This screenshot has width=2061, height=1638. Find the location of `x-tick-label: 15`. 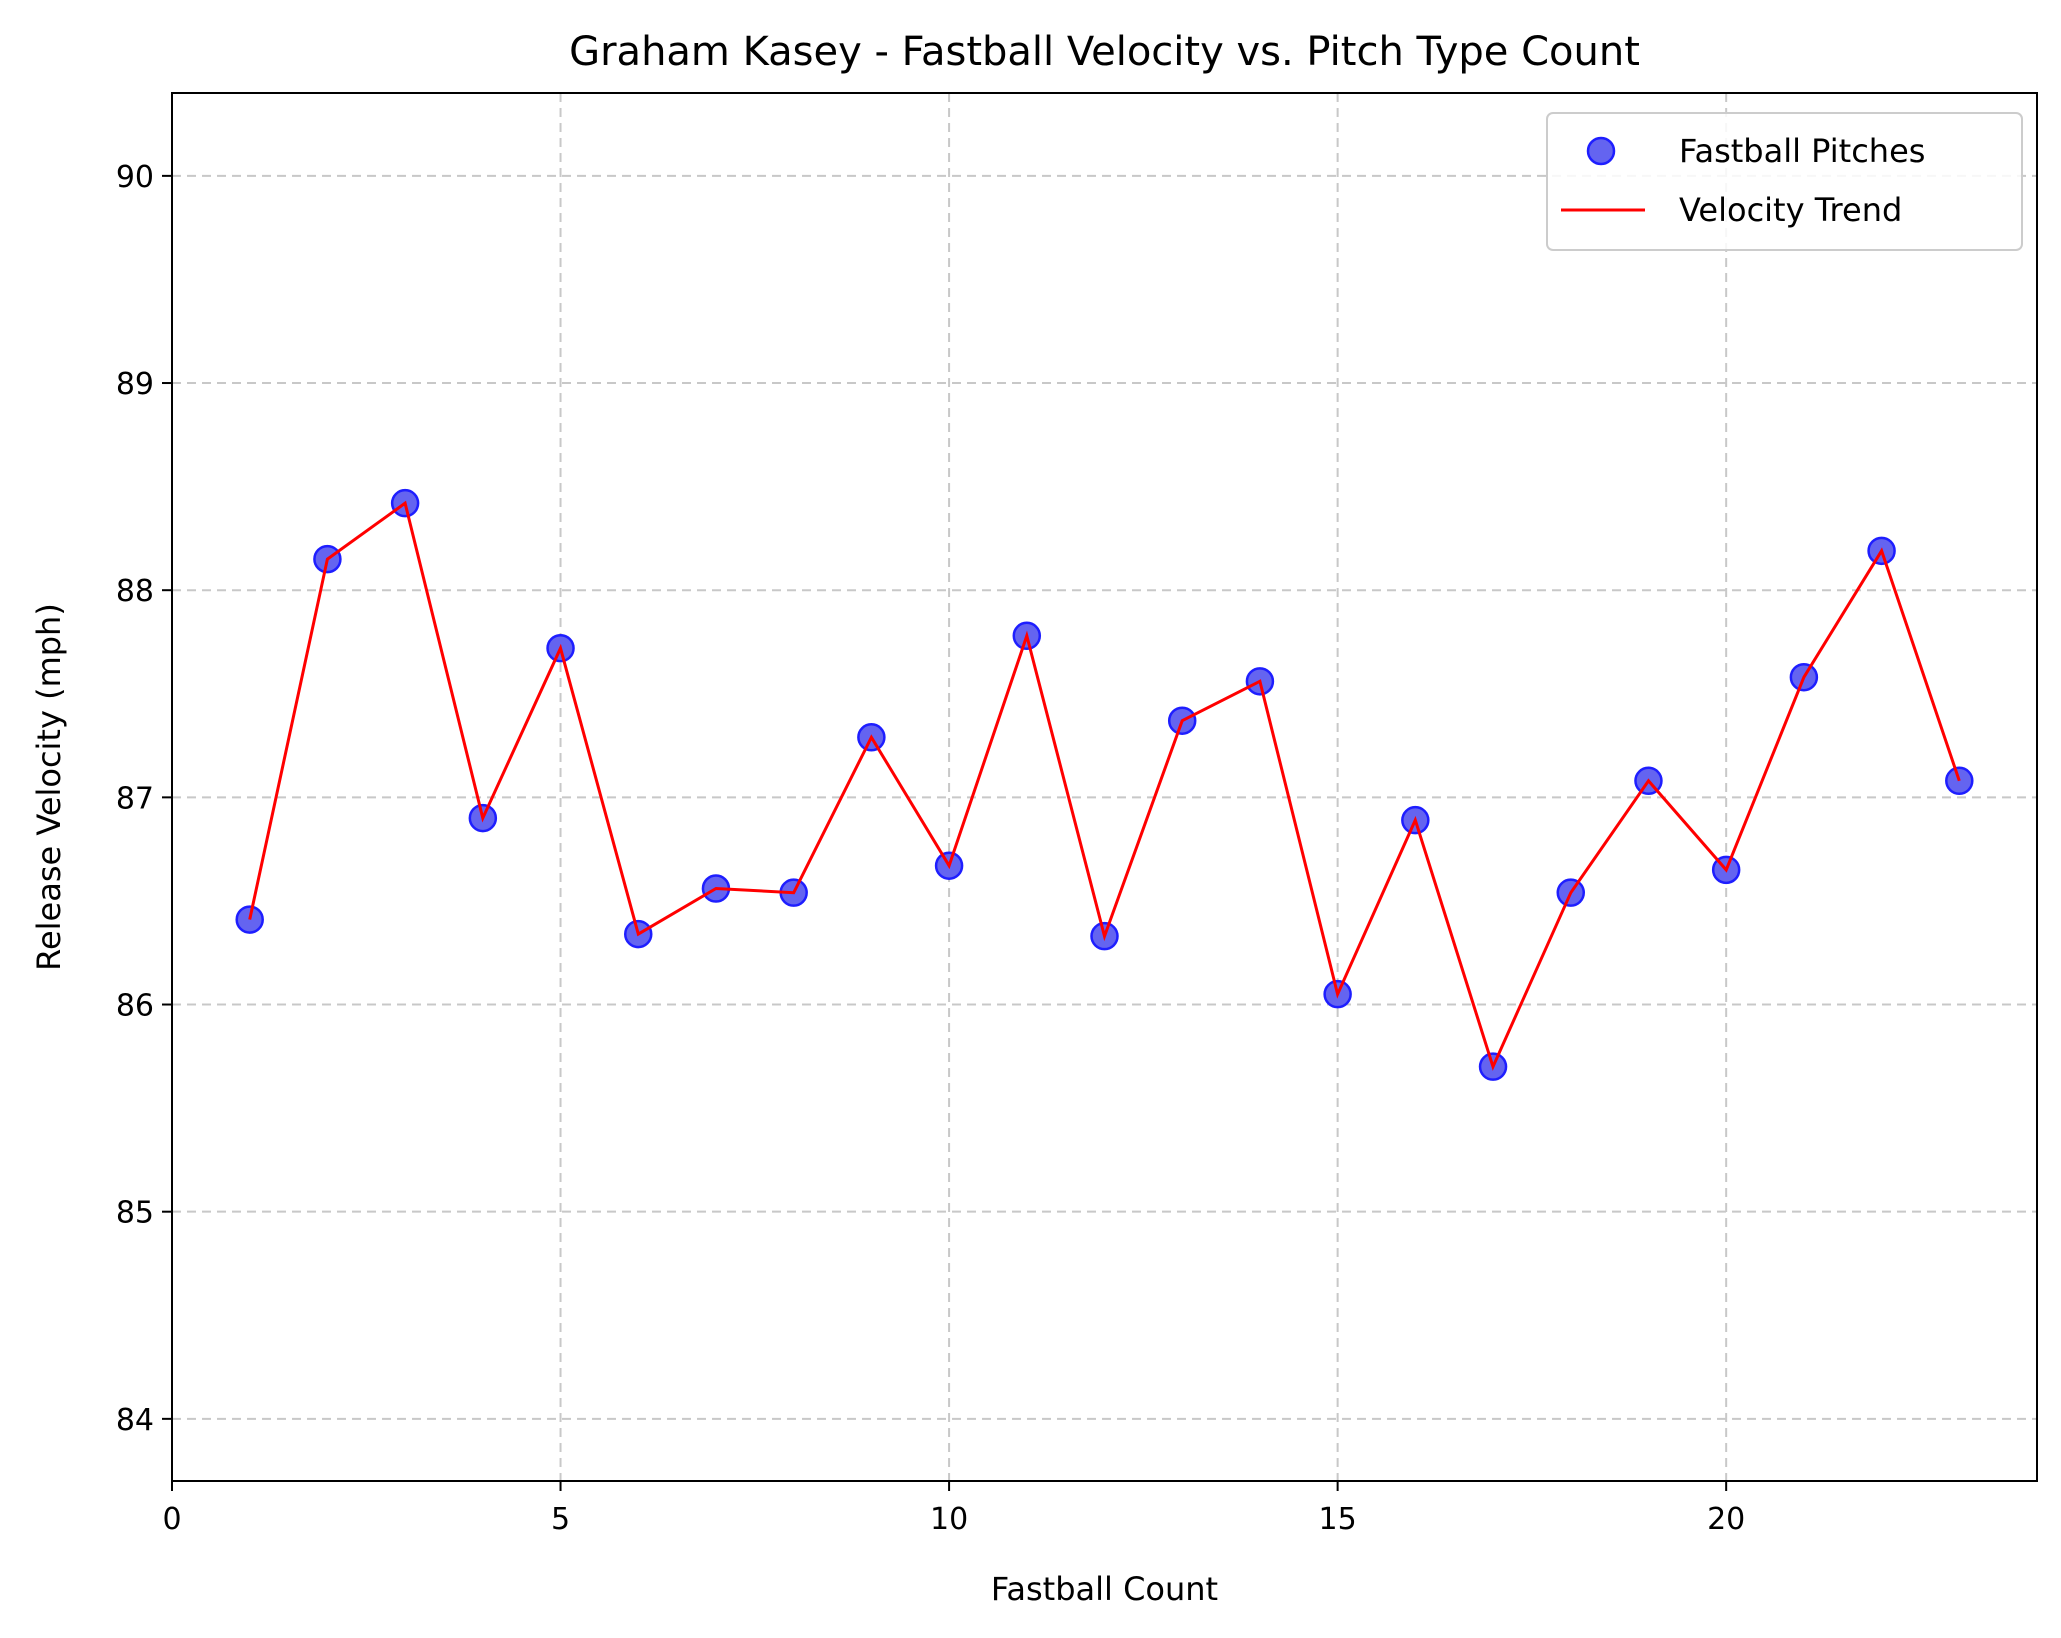

x-tick-label: 15 is located at coordinates (1338, 1519).